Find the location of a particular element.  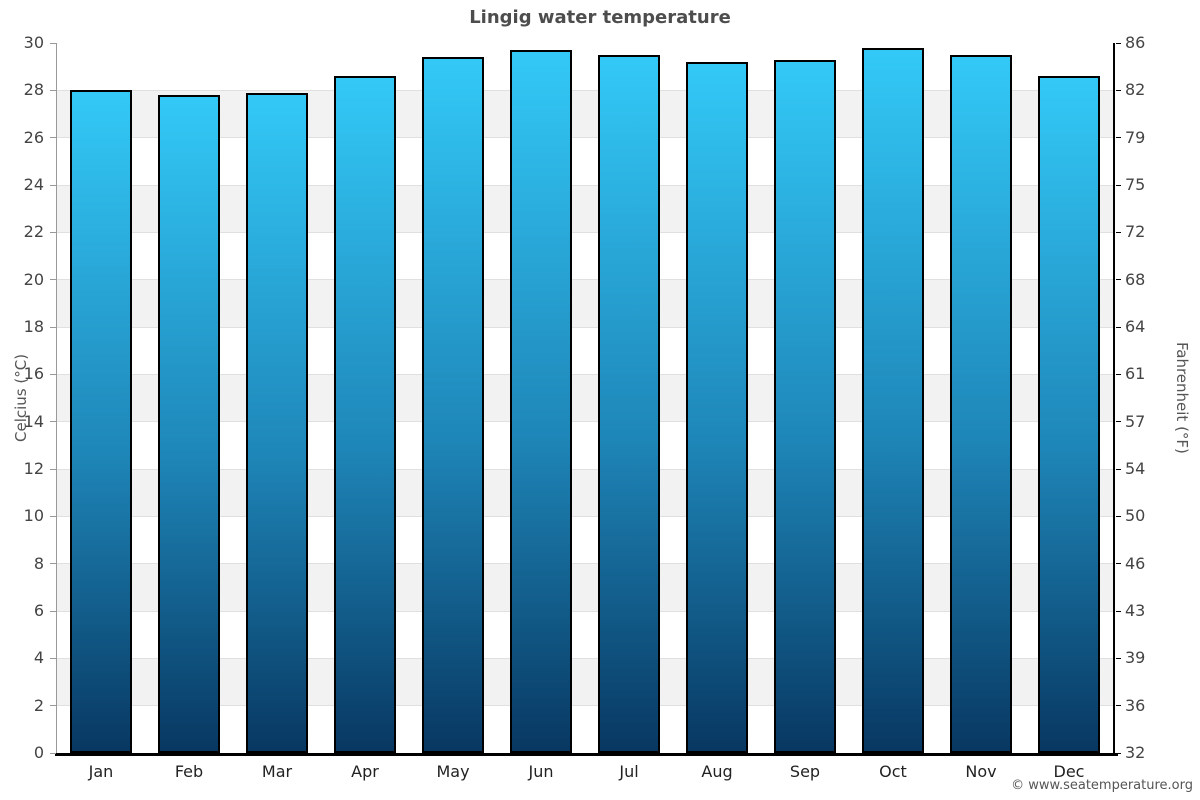

y-tick-label-celsius: 18 is located at coordinates (33, 326).